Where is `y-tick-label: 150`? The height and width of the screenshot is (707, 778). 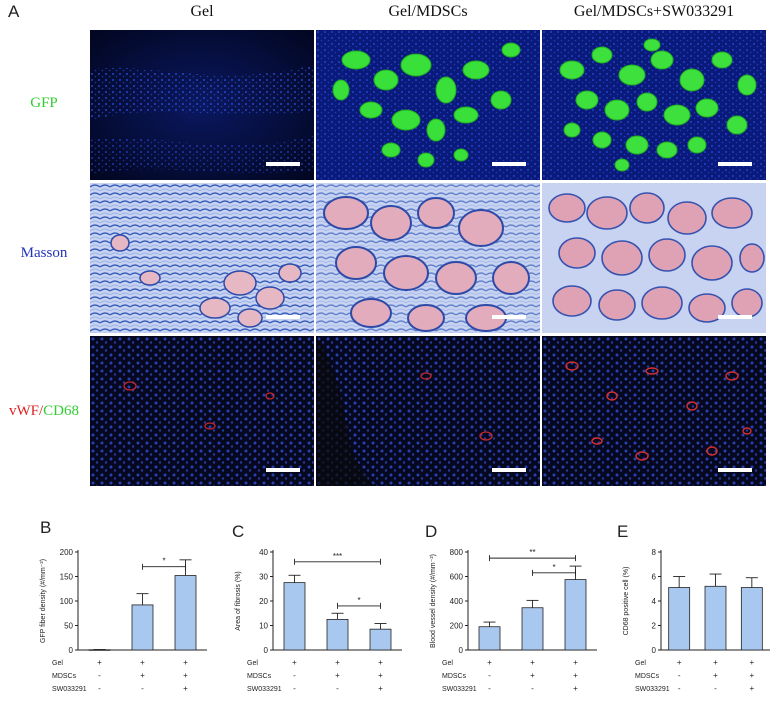
y-tick-label: 150 is located at coordinates (67, 577).